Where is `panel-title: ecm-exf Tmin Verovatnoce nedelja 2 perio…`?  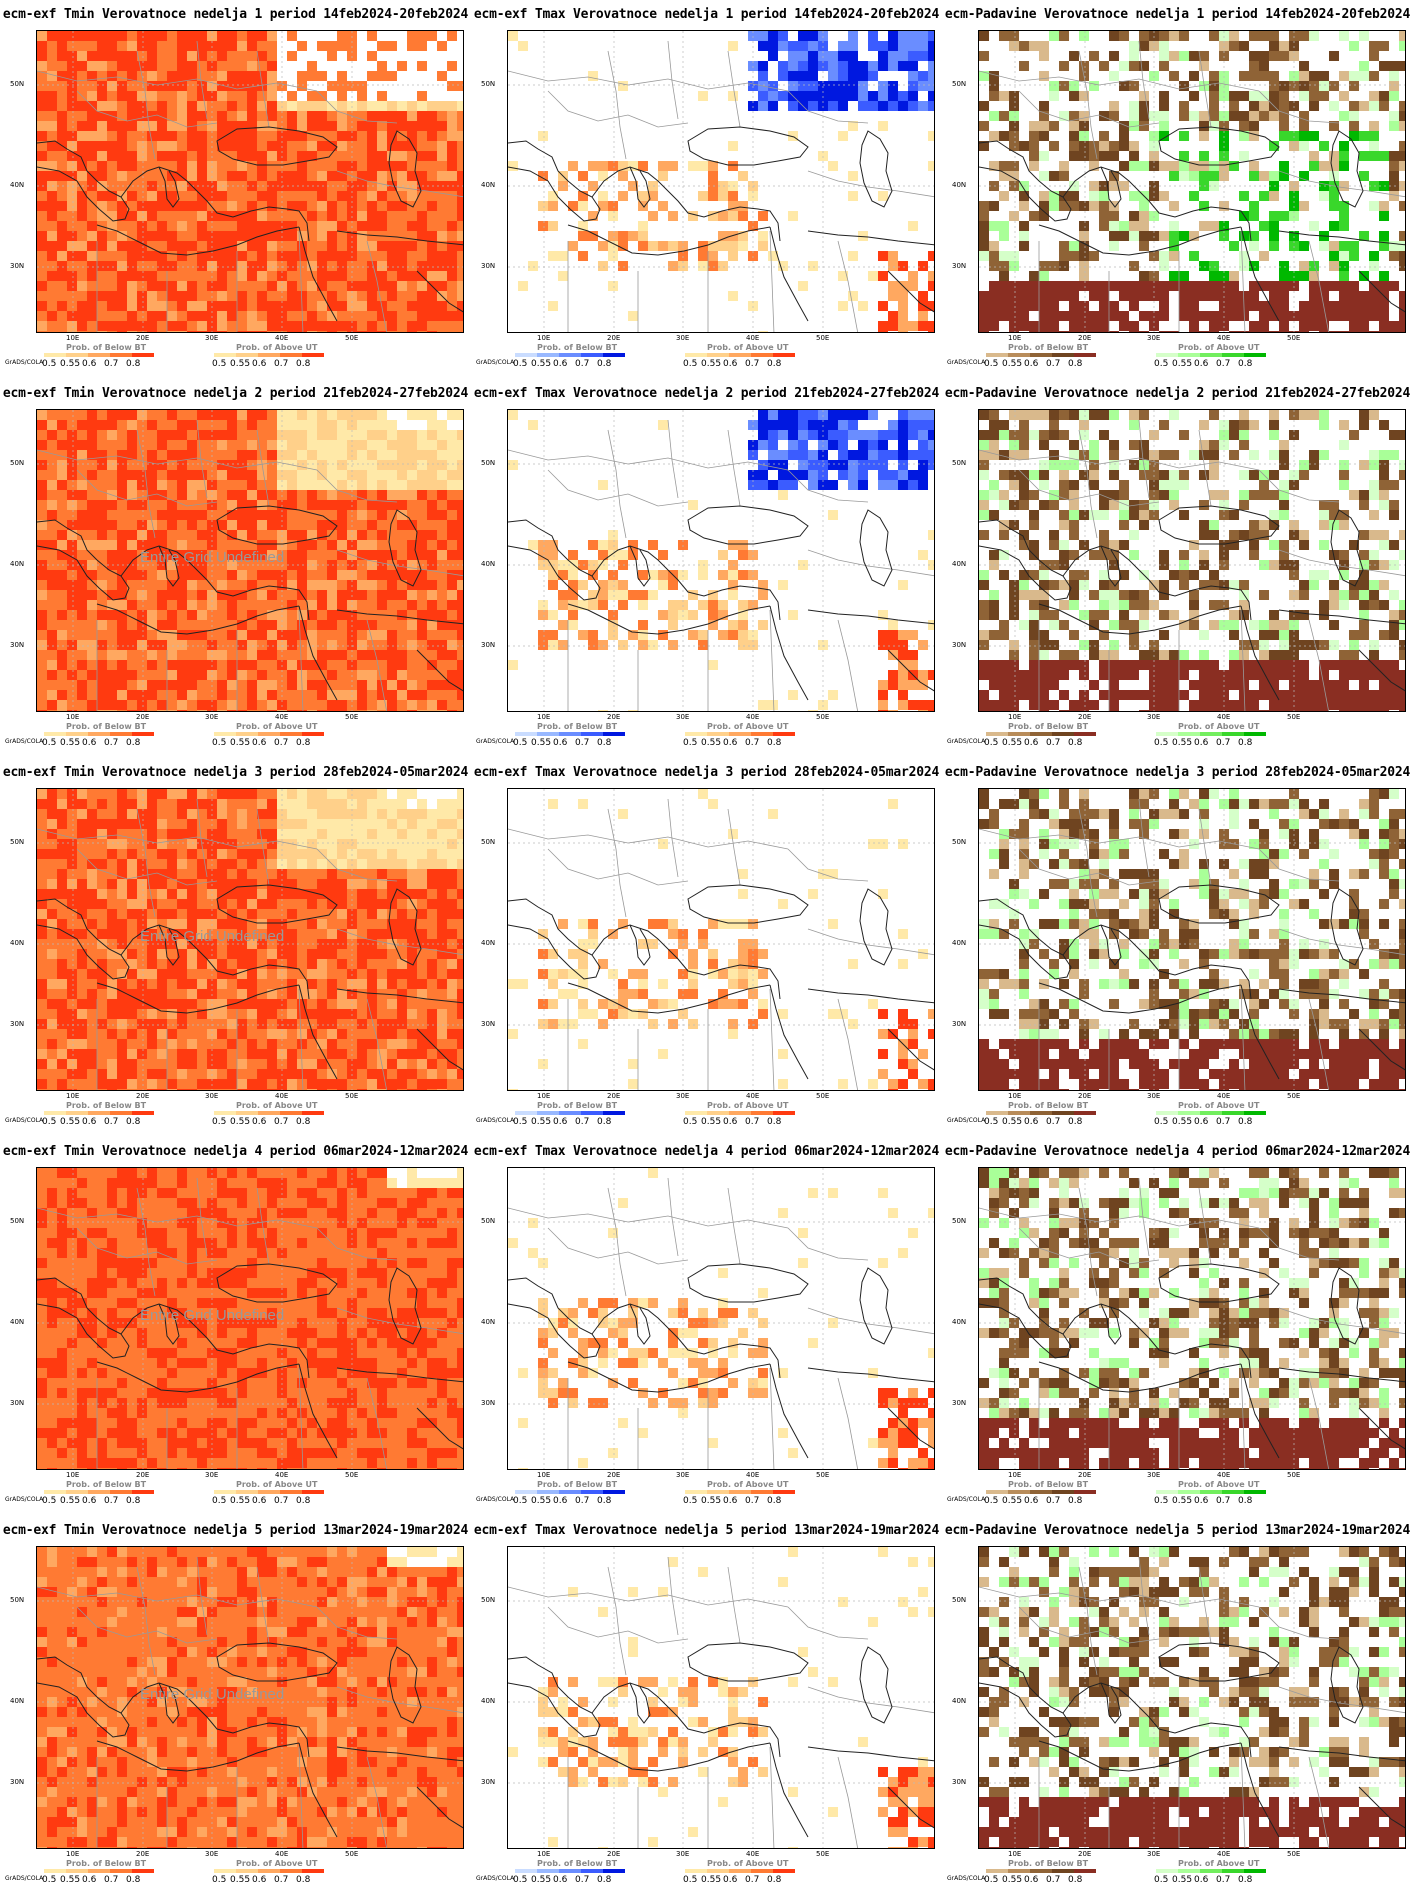
panel-title: ecm-exf Tmin Verovatnoce nedelja 2 perio… is located at coordinates (235, 393).